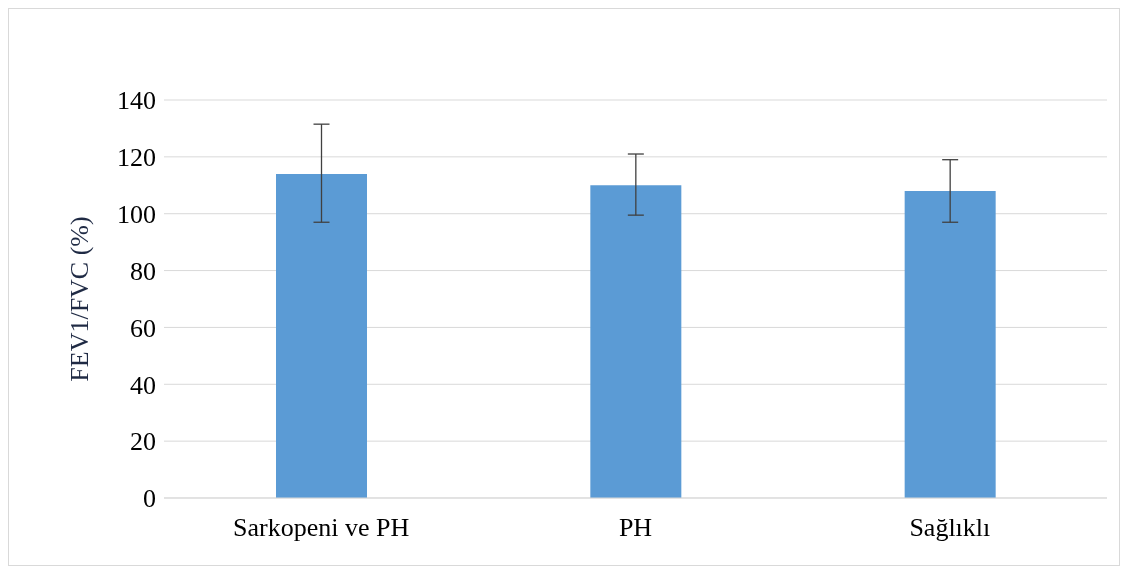 The width and height of the screenshot is (1128, 574). Describe the element at coordinates (80, 299) in the screenshot. I see `y-axis-title: FEV1/FVC (%)` at that location.